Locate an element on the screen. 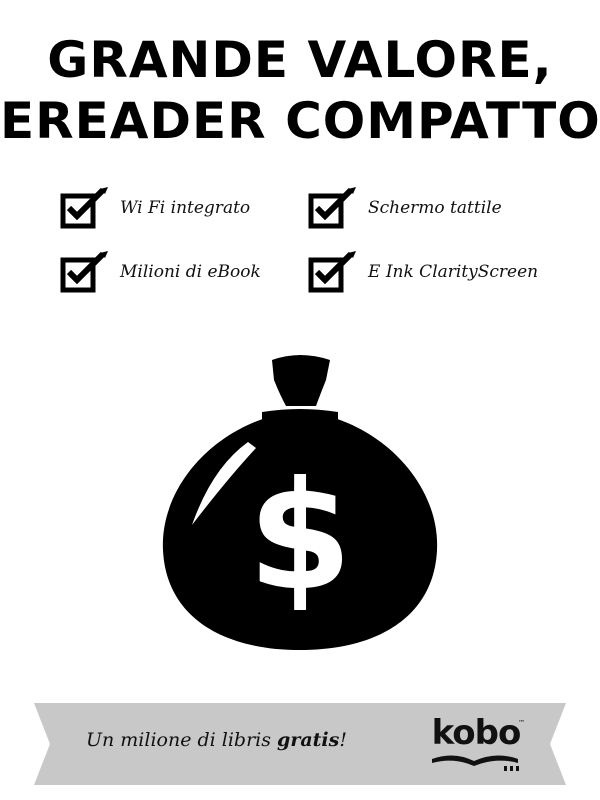  feature-label: Milioni di eBook is located at coordinates (190, 272).